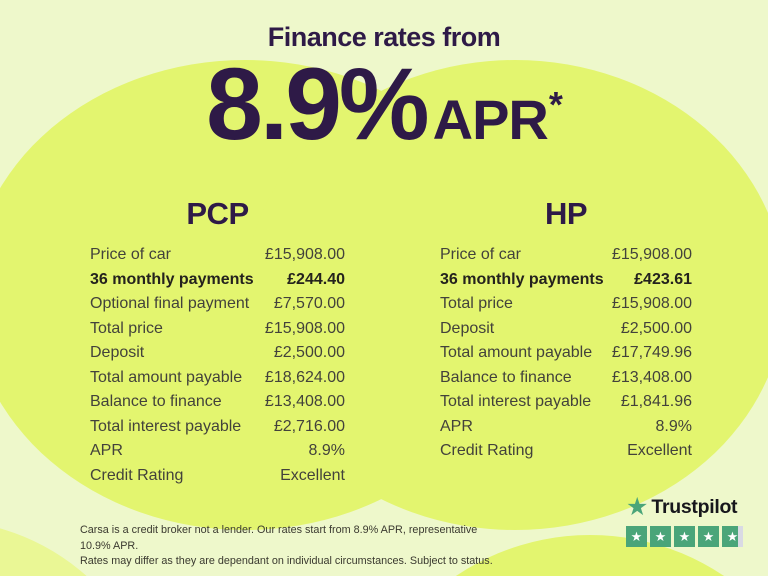  I want to click on trustpilot-rating-stars: ★ ★ ★ ★ ★, so click(688, 536).